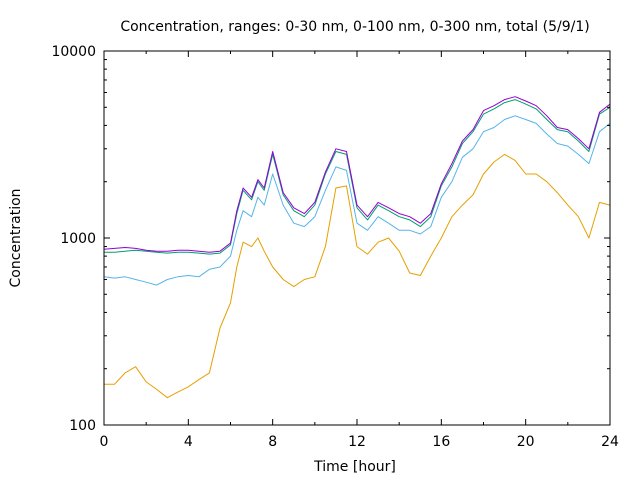  What do you see at coordinates (272, 442) in the screenshot?
I see `x-tick-label: 8` at bounding box center [272, 442].